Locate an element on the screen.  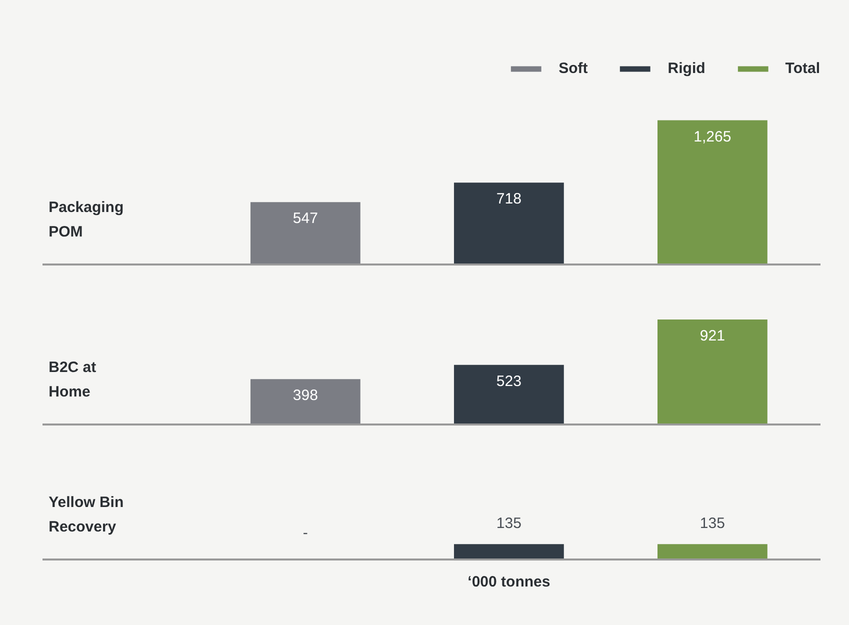
data-label: 547 is located at coordinates (305, 219).